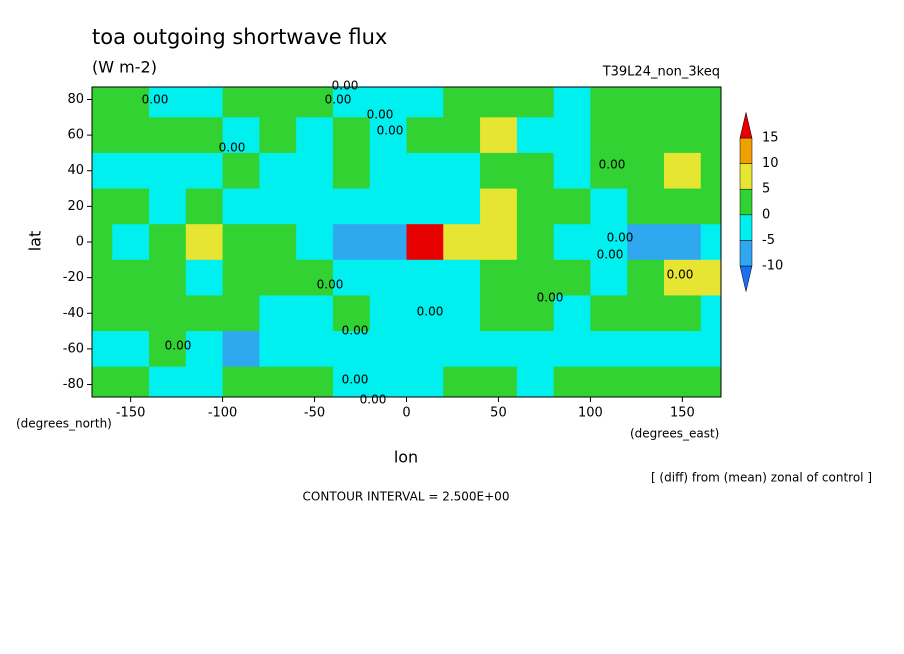  Describe the element at coordinates (131, 413) in the screenshot. I see `x-tick-label: -150` at that location.